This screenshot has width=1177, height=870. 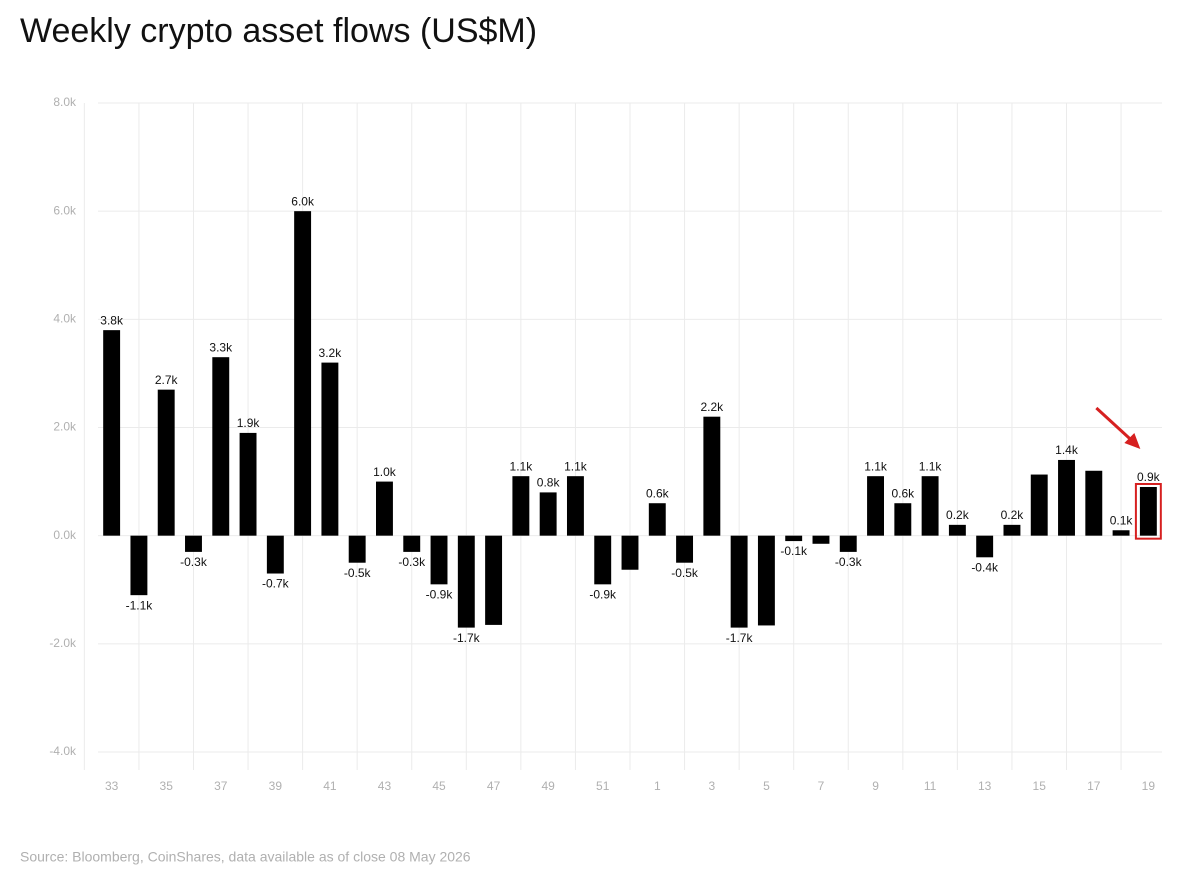 I want to click on x-tick-label: 17, so click(x=1094, y=786).